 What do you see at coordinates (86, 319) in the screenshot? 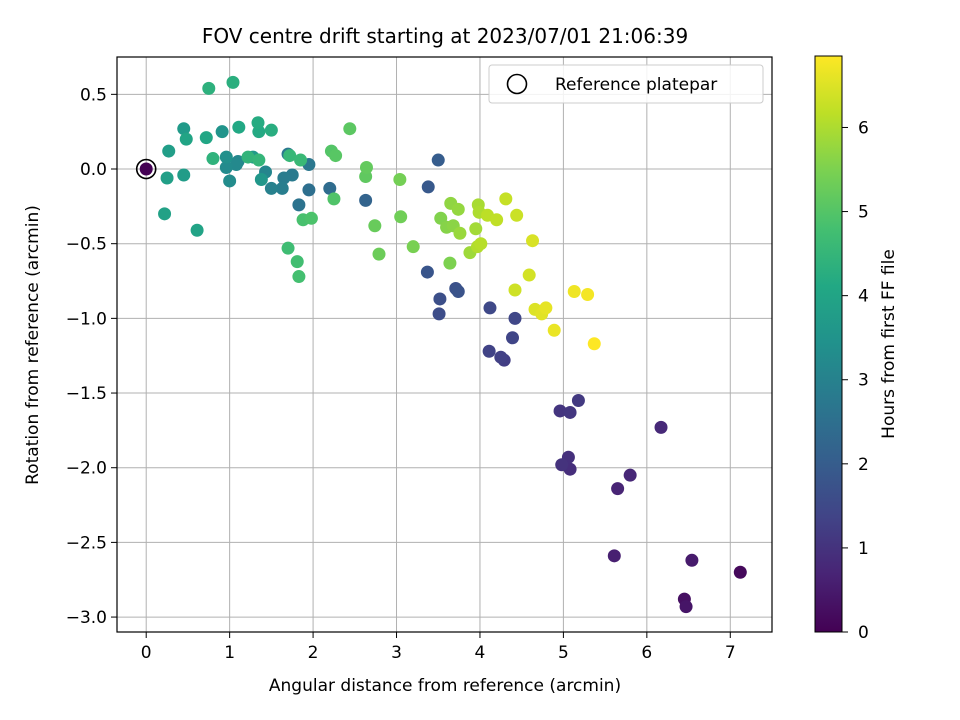
I see `y-tick-label: −1.0` at bounding box center [86, 319].